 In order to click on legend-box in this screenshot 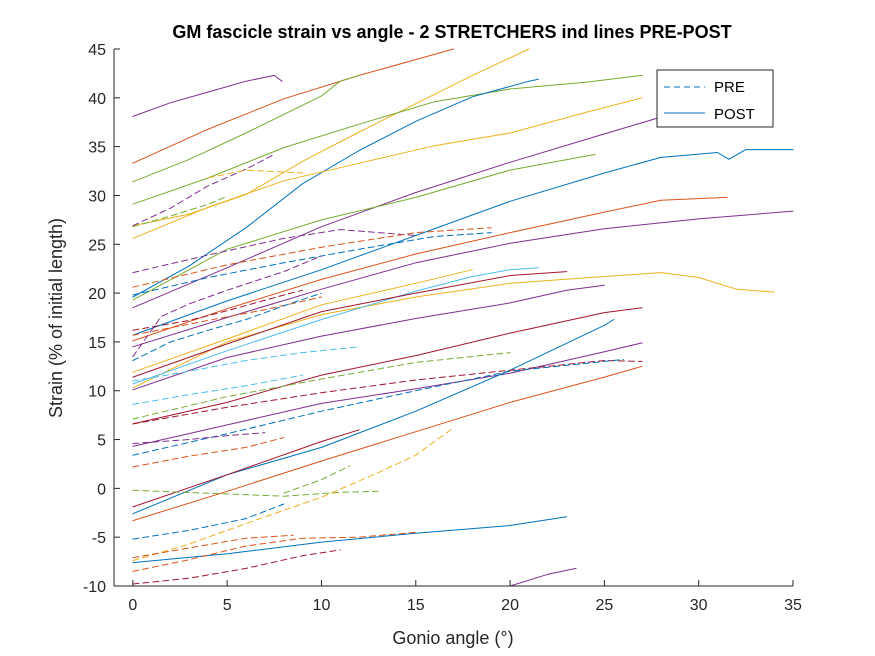, I will do `click(715, 98)`.